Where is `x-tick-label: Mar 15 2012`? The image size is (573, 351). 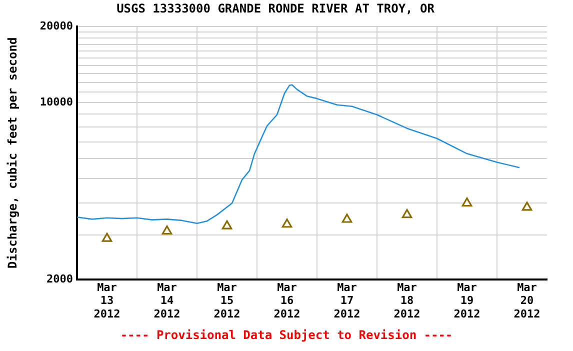
x-tick-label: Mar 15 2012 is located at coordinates (227, 300).